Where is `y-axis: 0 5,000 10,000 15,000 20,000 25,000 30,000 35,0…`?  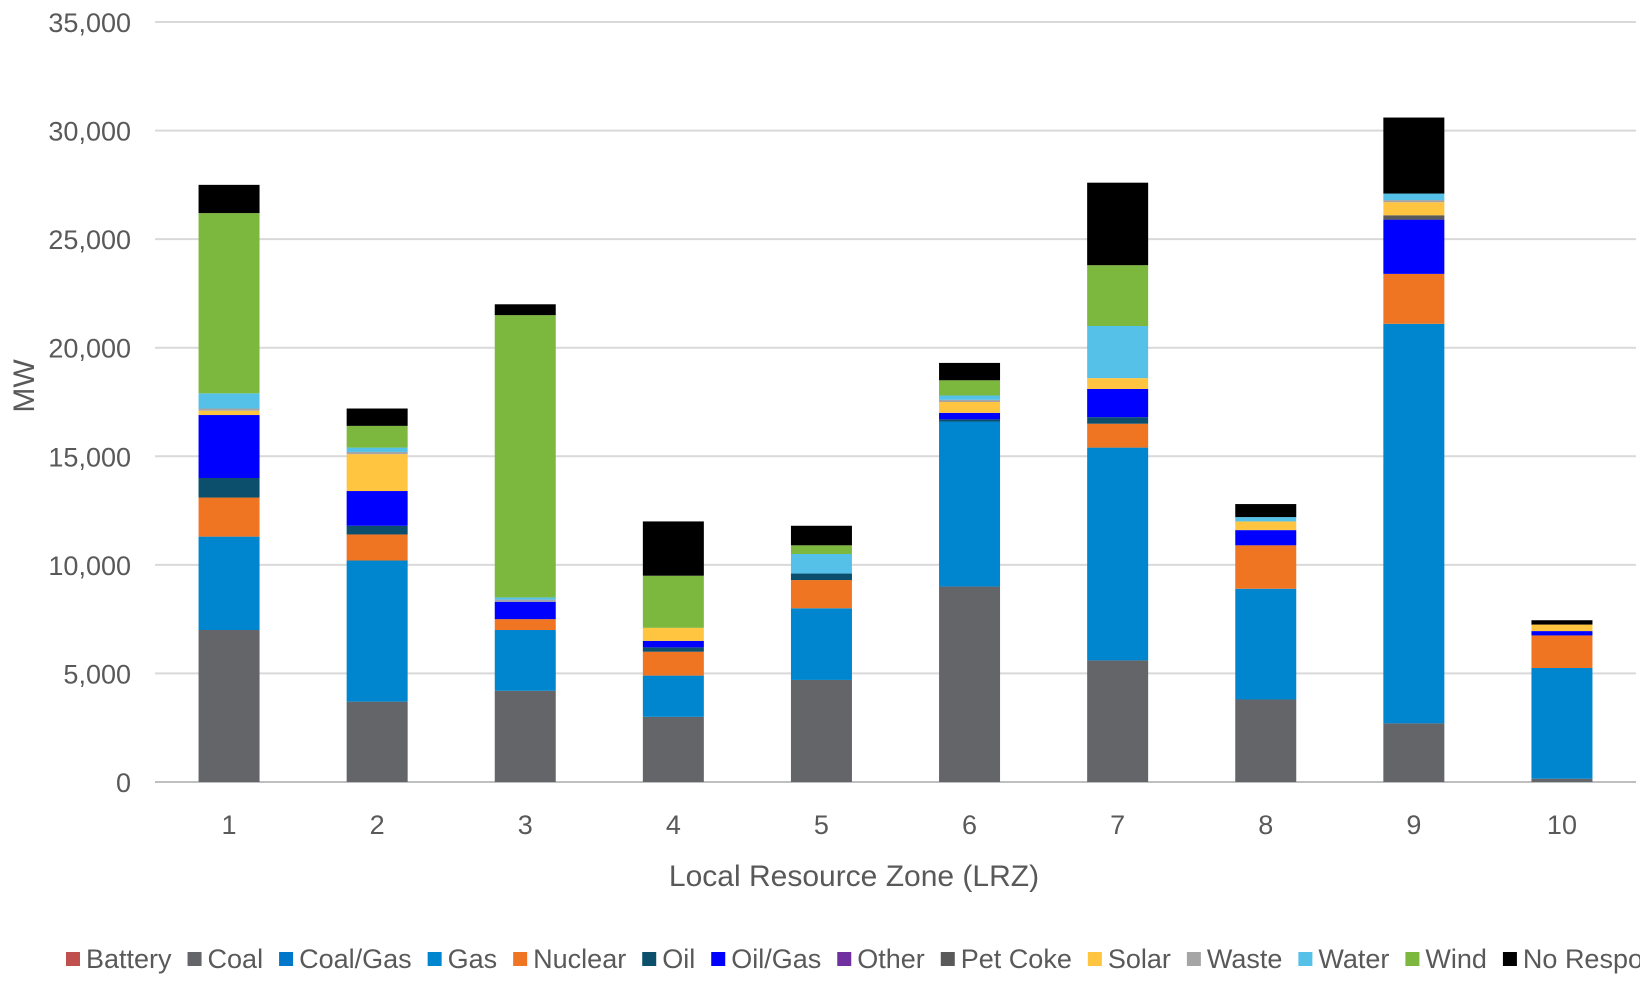
y-axis: 0 5,000 10,000 15,000 20,000 25,000 30,000 35,0… is located at coordinates (89, 403).